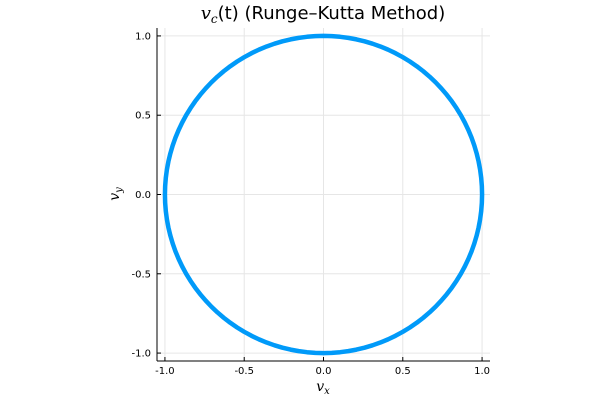 The height and width of the screenshot is (400, 600). Describe the element at coordinates (214, 19) in the screenshot. I see `title-subscript: c` at that location.